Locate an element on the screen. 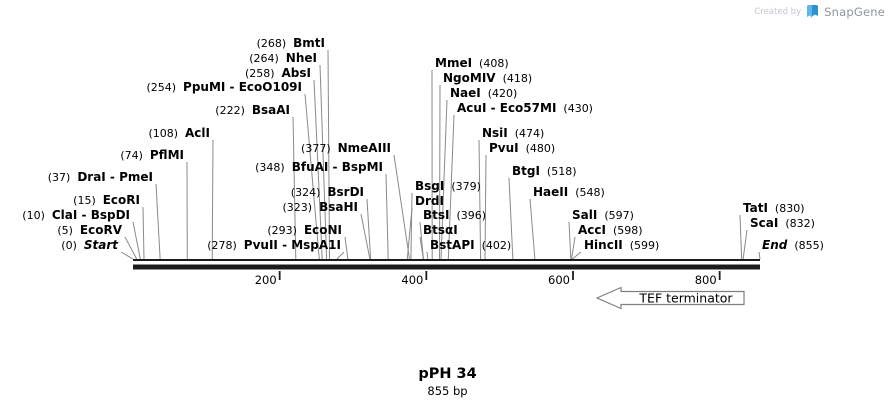 The image size is (895, 408). enzyme-label: (323) BsaHI is located at coordinates (320, 207).